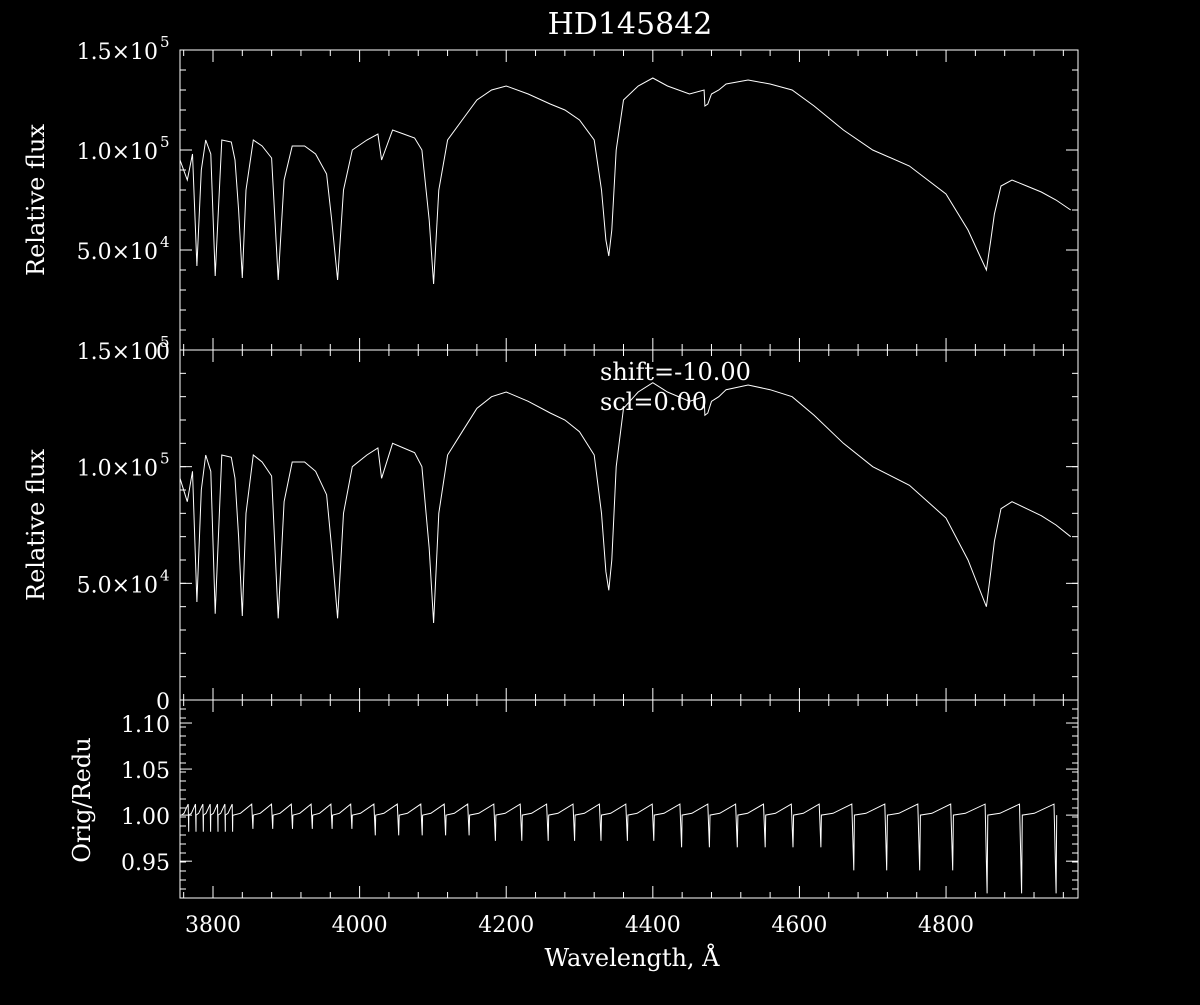 This screenshot has height=1005, width=1200. Describe the element at coordinates (506, 925) in the screenshot. I see `xtick-label: 4200` at that location.